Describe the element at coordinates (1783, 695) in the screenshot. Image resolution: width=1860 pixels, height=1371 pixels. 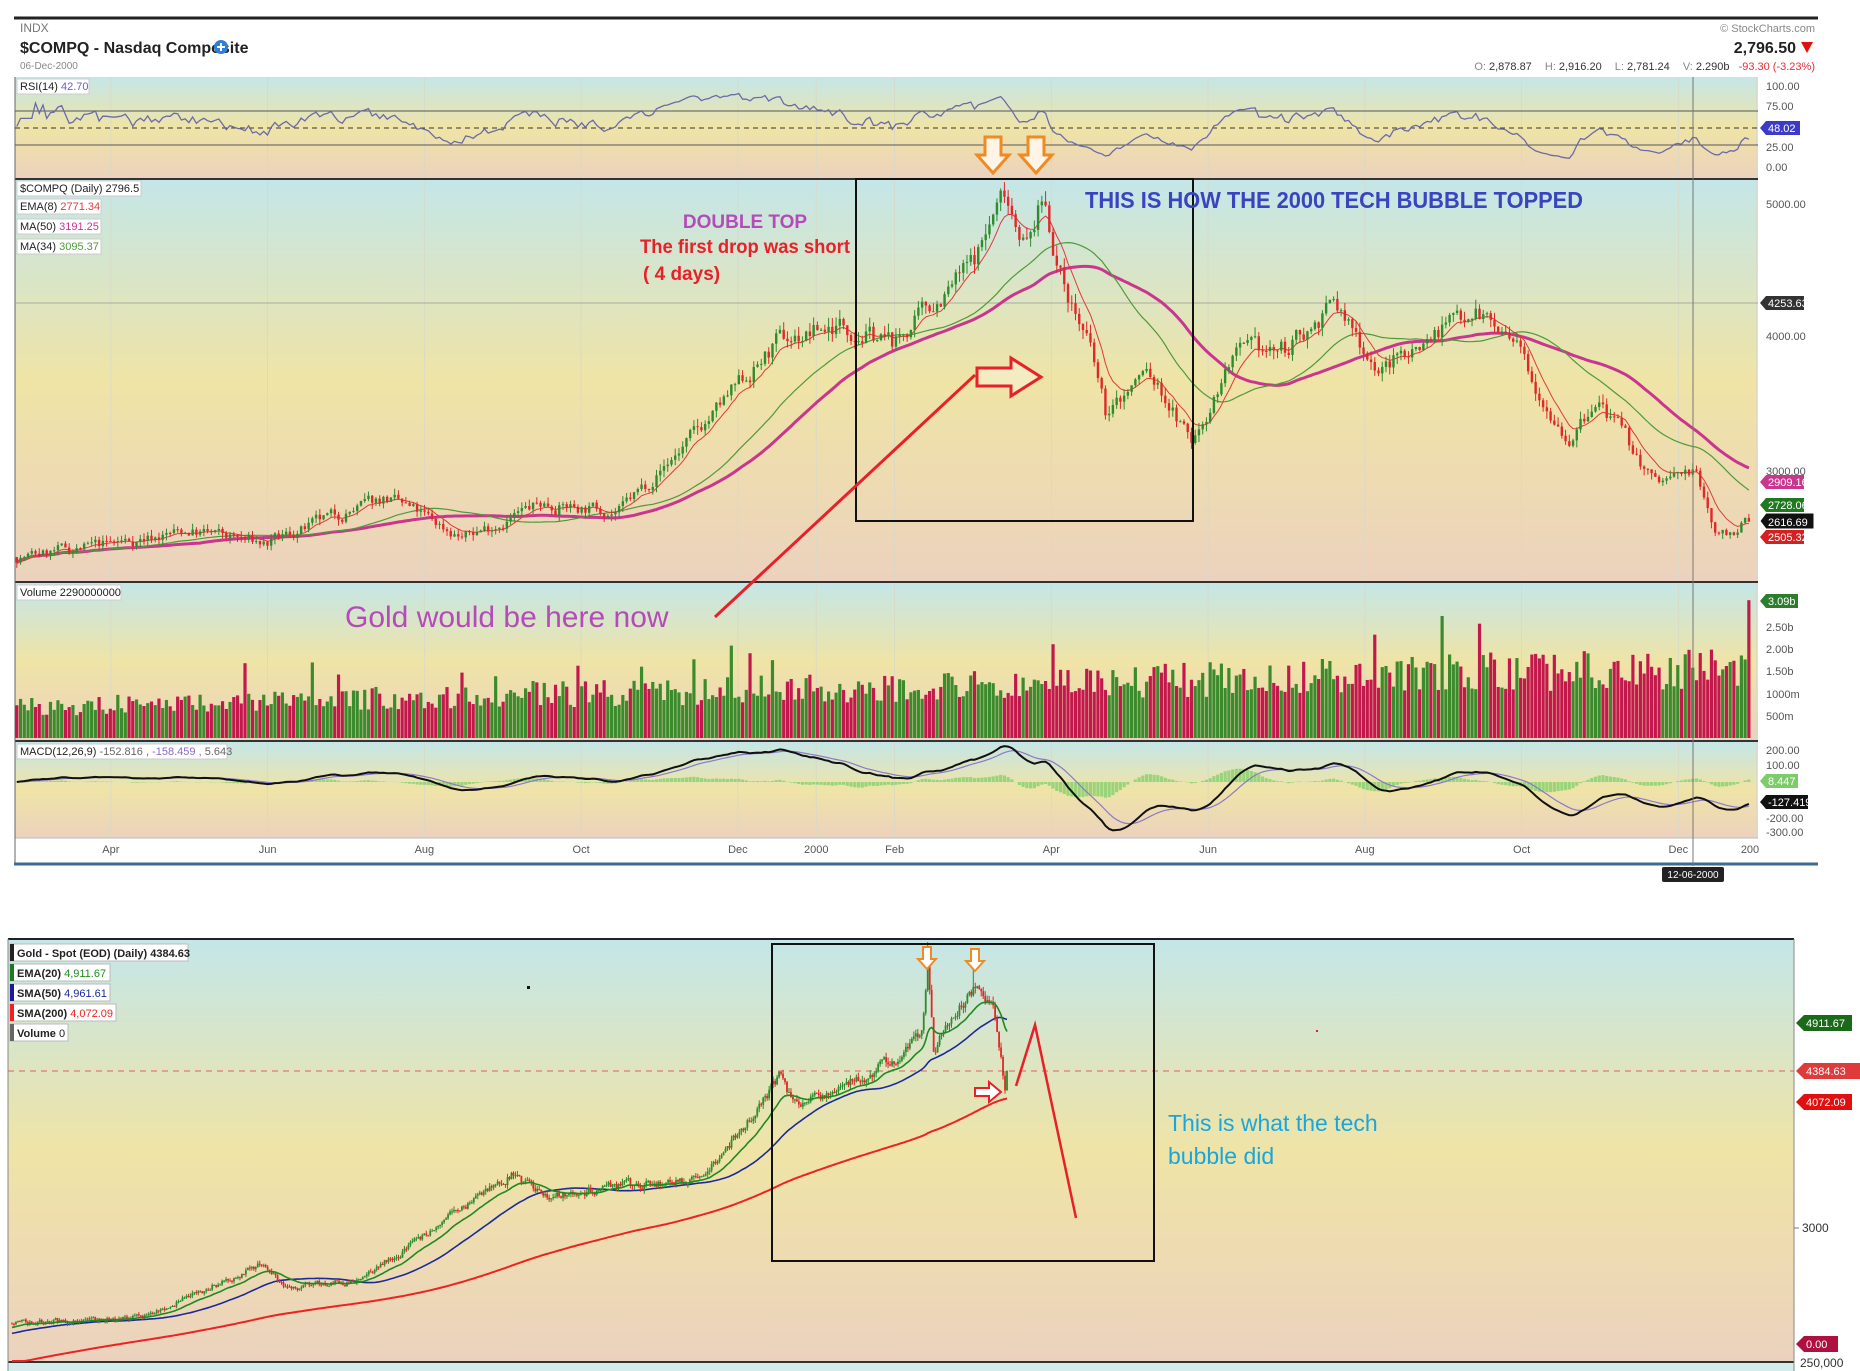
I see `svg-text: 1000m` at that location.